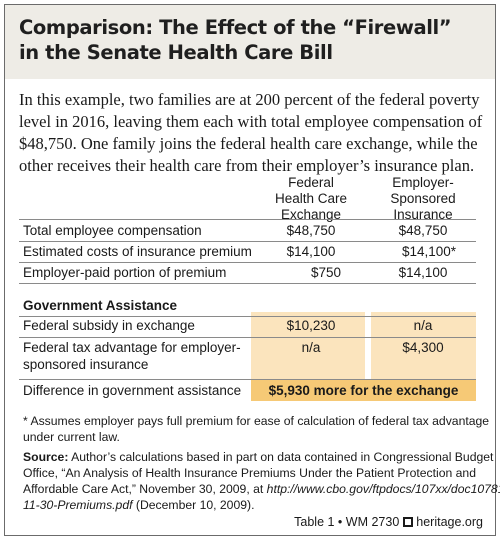  I want to click on exchange-value: $48,750, so click(311, 230).